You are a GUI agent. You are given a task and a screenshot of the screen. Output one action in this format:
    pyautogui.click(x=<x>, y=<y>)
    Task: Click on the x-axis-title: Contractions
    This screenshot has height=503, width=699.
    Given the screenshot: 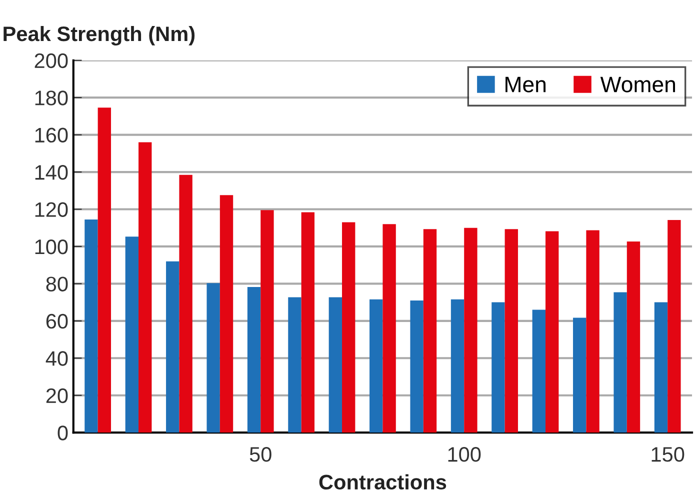 What is the action you would take?
    pyautogui.click(x=382, y=482)
    